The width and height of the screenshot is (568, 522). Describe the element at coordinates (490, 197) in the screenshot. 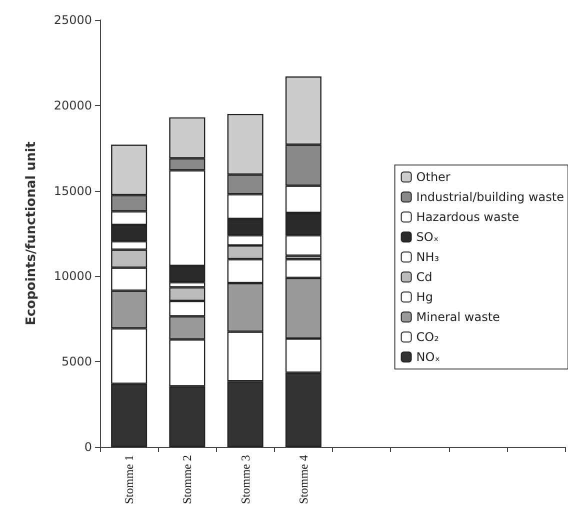

I see `legend-label: Industrial/building waste` at that location.